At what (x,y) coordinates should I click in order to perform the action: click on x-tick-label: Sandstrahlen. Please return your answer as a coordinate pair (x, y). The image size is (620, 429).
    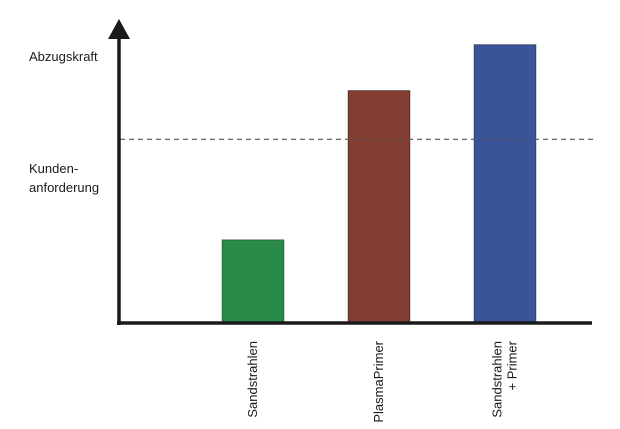
    Looking at the image, I should click on (252, 379).